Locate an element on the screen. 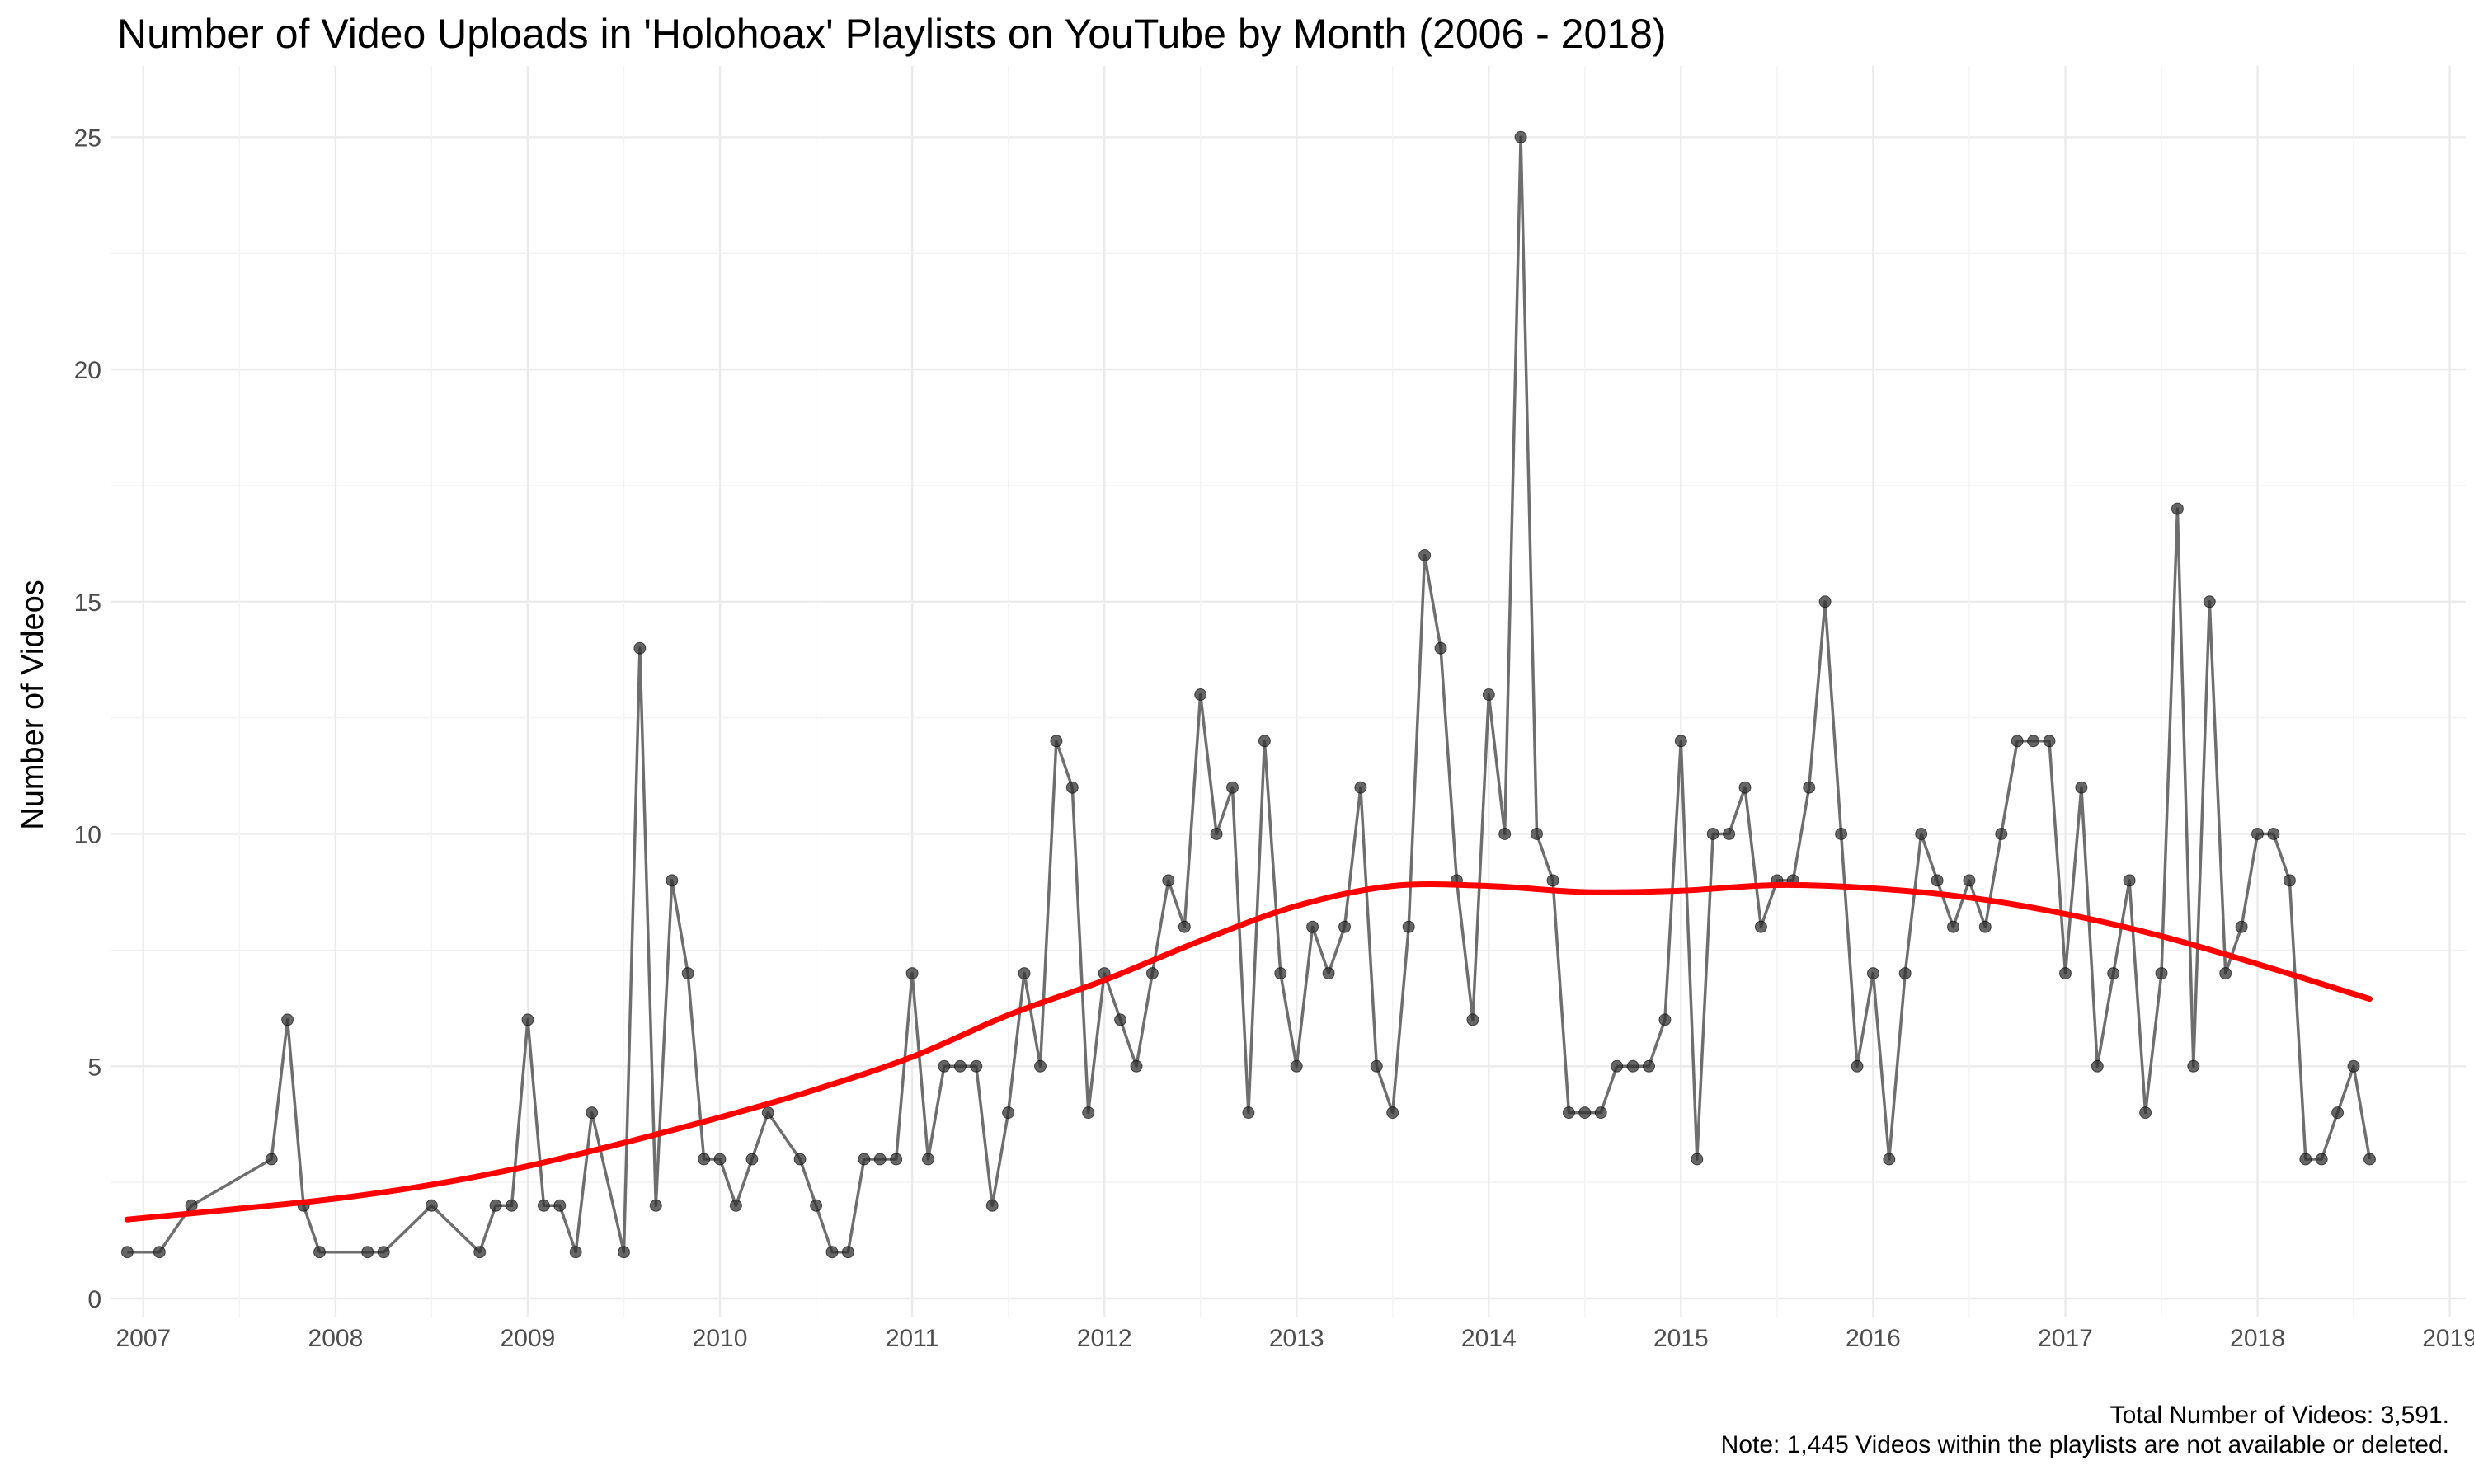  x-tick-label: 2008 is located at coordinates (336, 1338).